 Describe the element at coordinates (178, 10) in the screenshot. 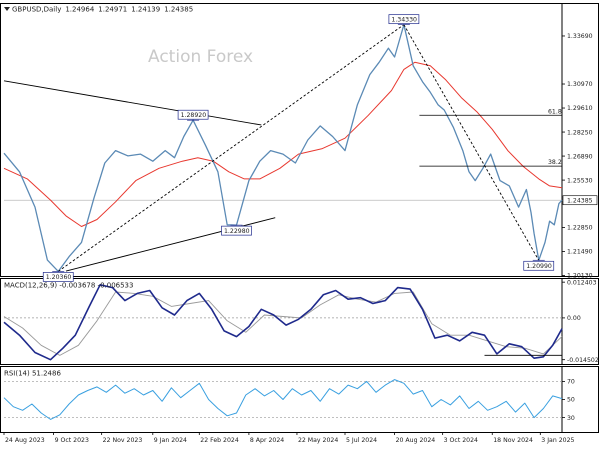

I see `ohlc-close: 1.24385` at that location.